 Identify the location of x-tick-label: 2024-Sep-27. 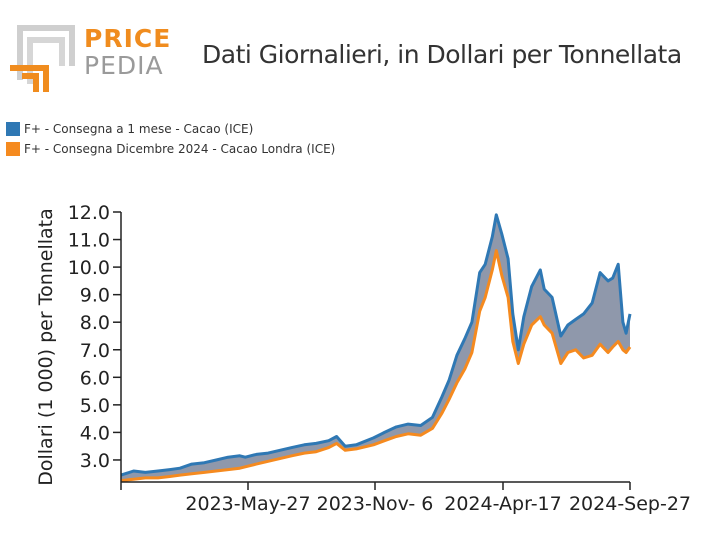
(630, 504).